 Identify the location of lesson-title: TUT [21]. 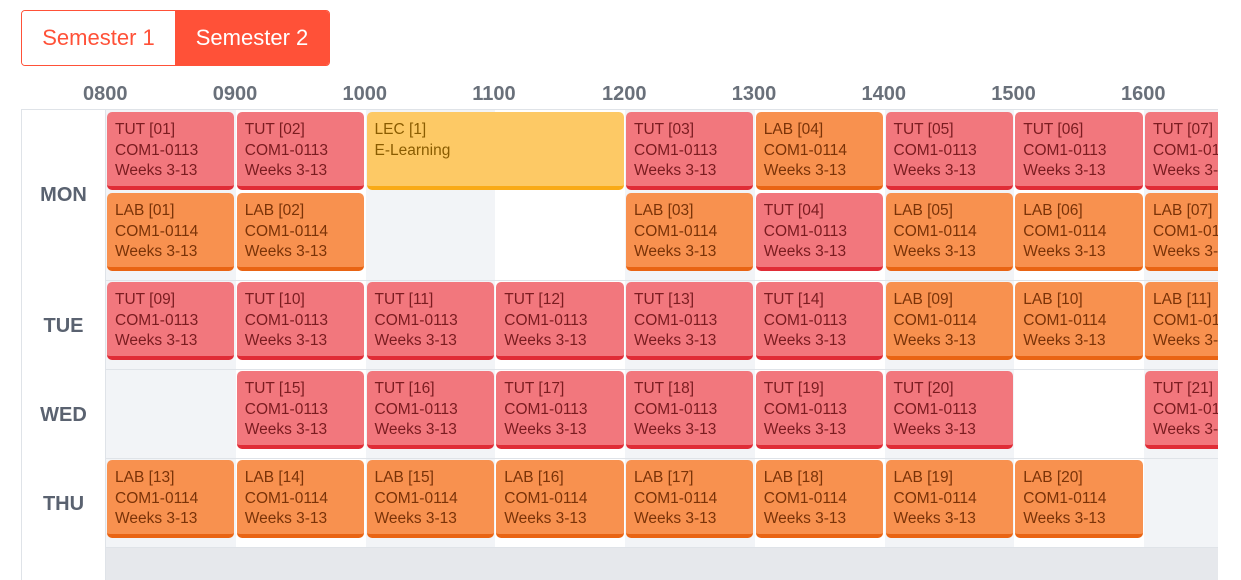
(1183, 388).